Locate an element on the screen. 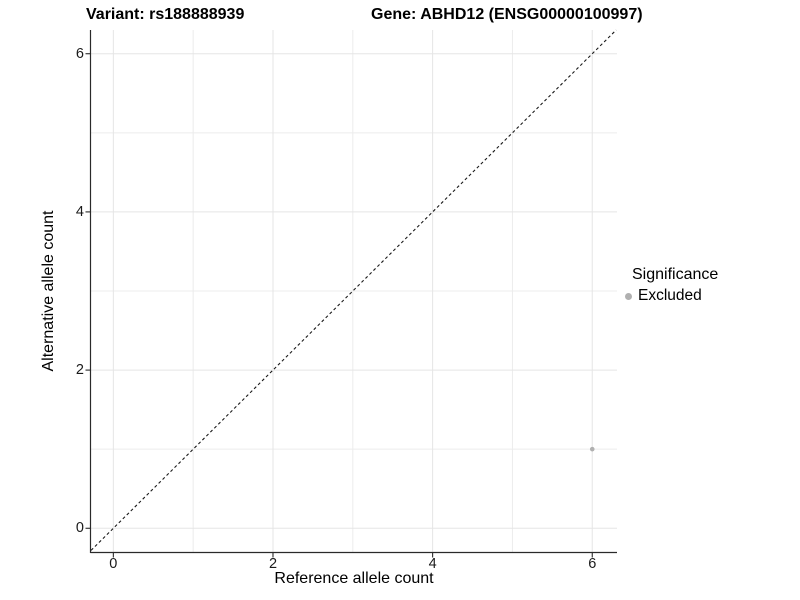 This screenshot has width=800, height=600. legend-item-excluded: Excluded is located at coordinates (670, 296).